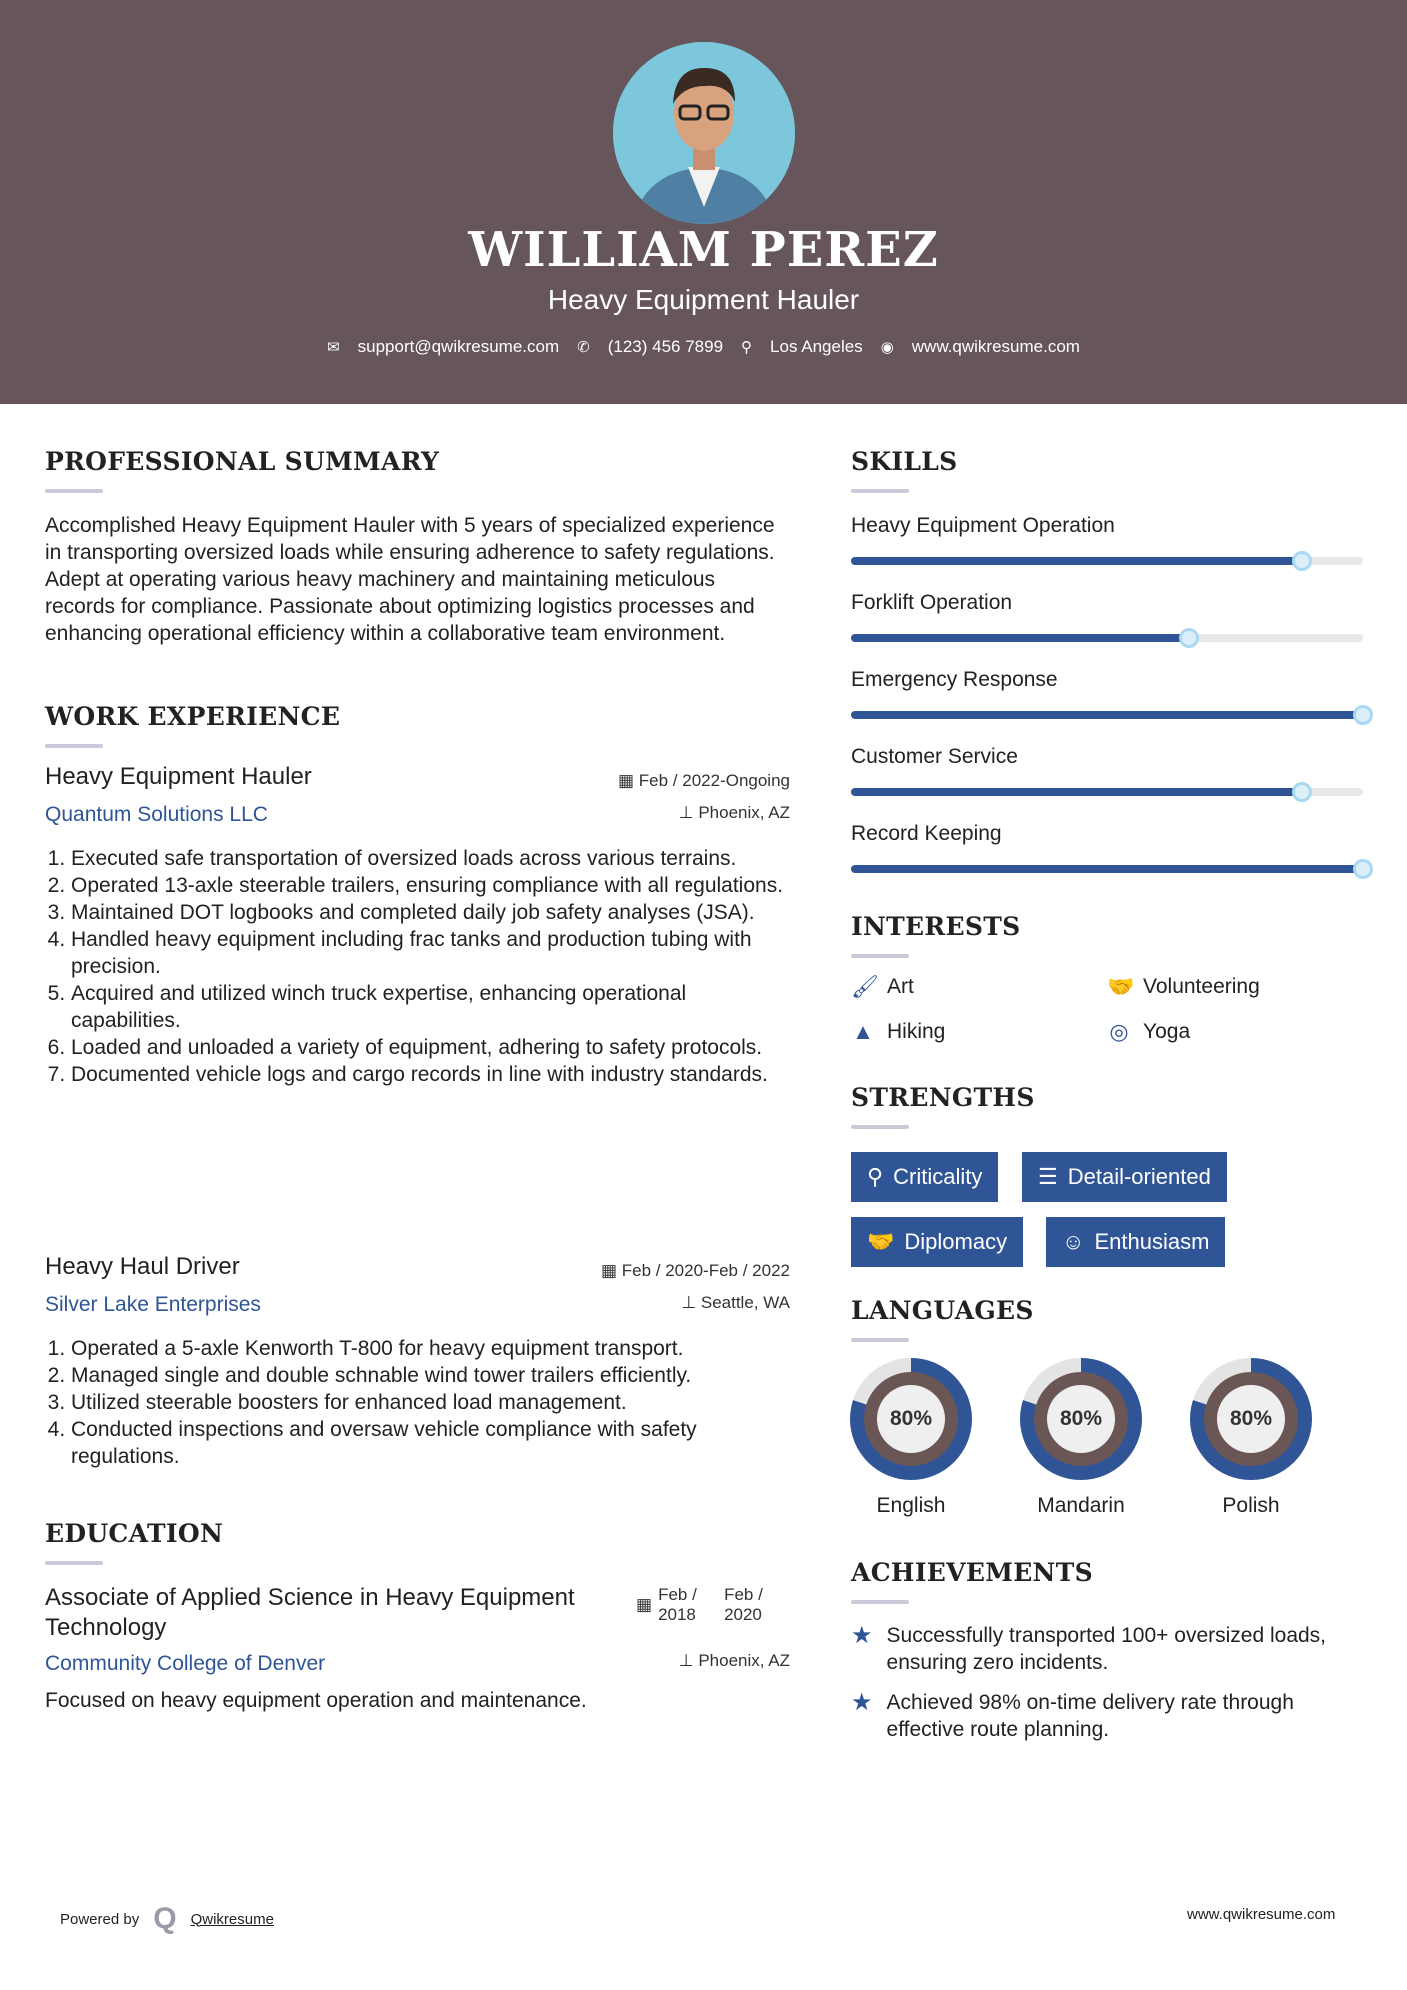 The width and height of the screenshot is (1407, 1990). I want to click on education-end: Feb / 2020, so click(743, 1604).